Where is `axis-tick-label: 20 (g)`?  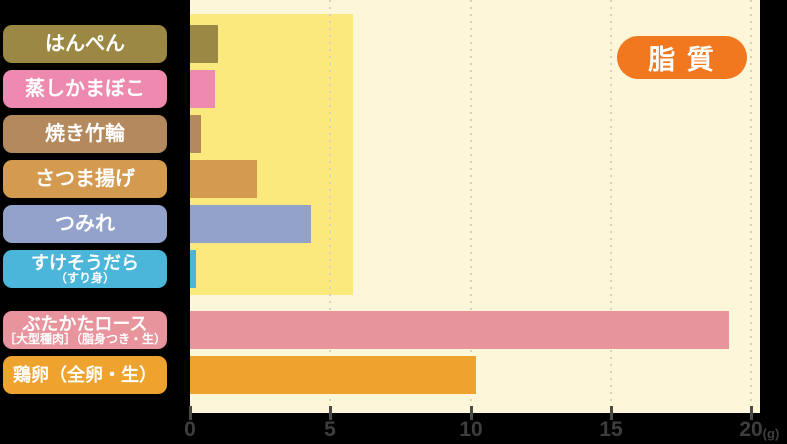
axis-tick-label: 20 (g) is located at coordinates (759, 429).